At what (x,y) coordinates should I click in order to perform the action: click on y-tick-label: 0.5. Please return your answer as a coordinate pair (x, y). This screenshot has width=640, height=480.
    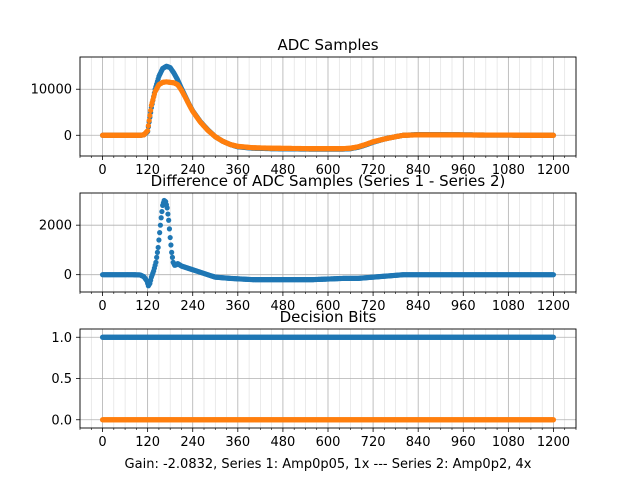
    Looking at the image, I should click on (61, 379).